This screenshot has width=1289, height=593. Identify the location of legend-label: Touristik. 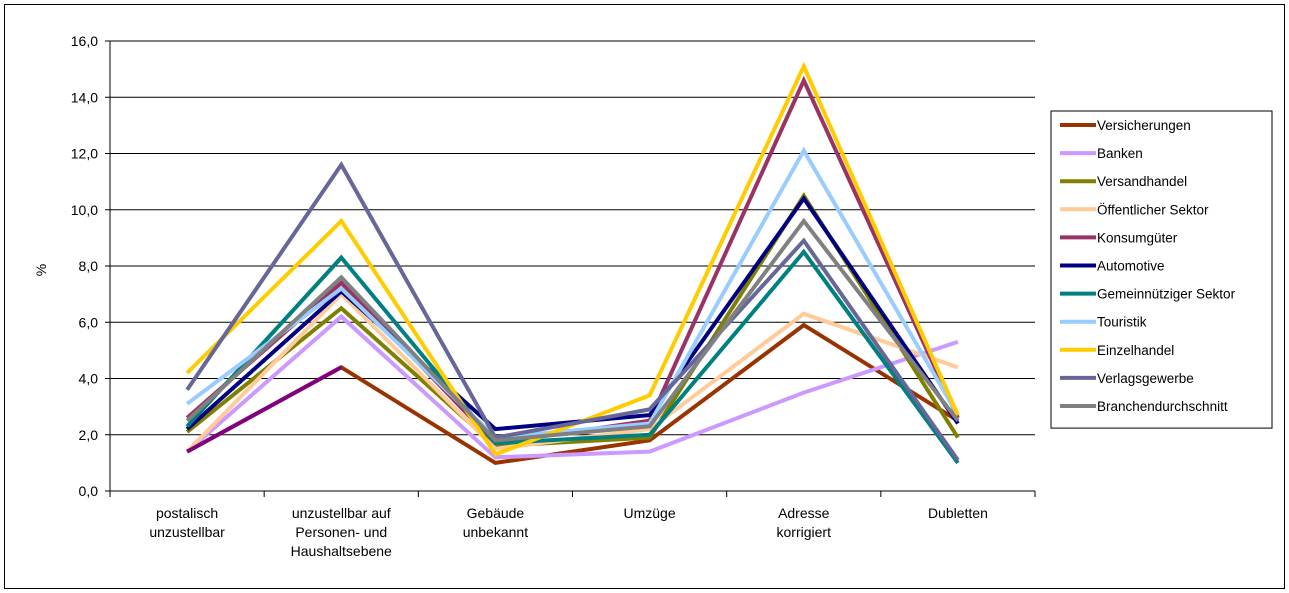
(1122, 322).